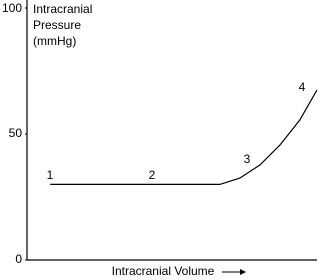 Image resolution: width=320 pixels, height=280 pixels. Describe the element at coordinates (234, 272) in the screenshot. I see `x-arrow` at that location.